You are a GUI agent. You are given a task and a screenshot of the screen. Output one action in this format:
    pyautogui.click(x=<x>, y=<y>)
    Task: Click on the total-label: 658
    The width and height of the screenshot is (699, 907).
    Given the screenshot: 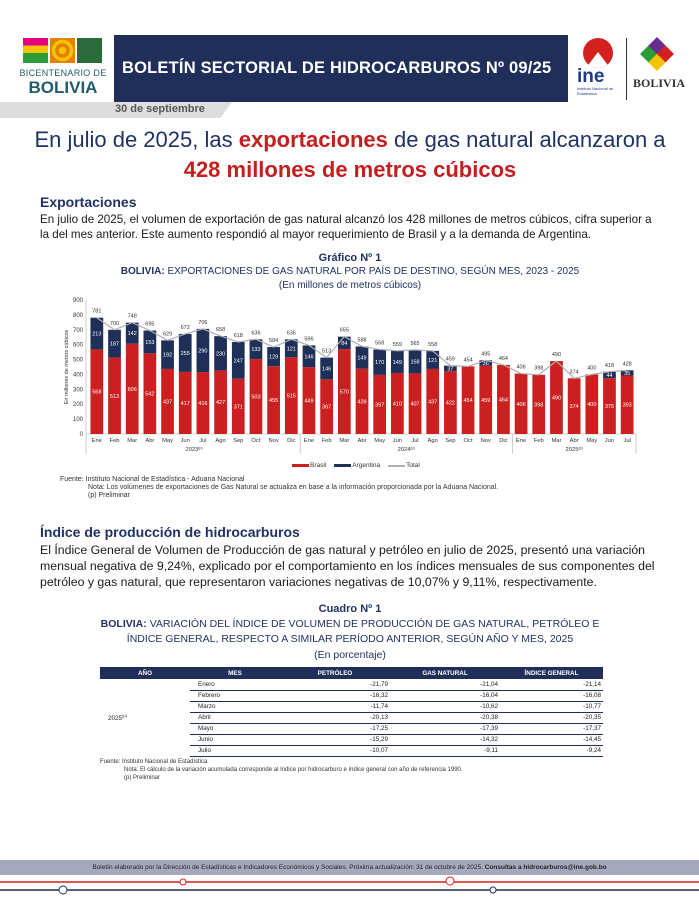 What is the action you would take?
    pyautogui.click(x=220, y=330)
    